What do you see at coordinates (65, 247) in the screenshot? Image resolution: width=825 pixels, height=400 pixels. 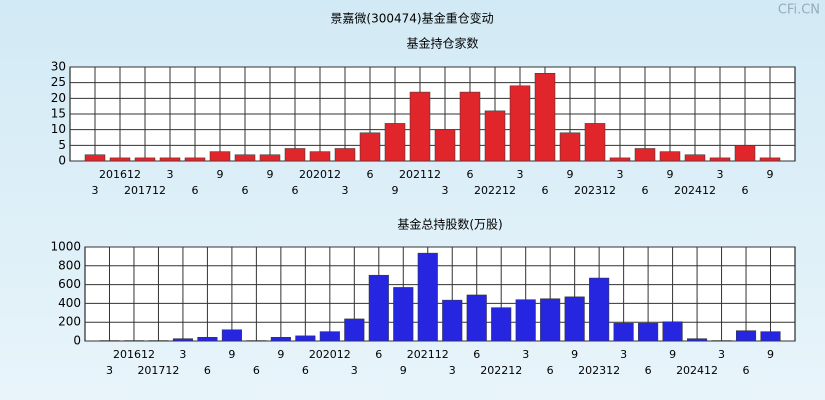 I see `y-tick-label: 1000` at bounding box center [65, 247].